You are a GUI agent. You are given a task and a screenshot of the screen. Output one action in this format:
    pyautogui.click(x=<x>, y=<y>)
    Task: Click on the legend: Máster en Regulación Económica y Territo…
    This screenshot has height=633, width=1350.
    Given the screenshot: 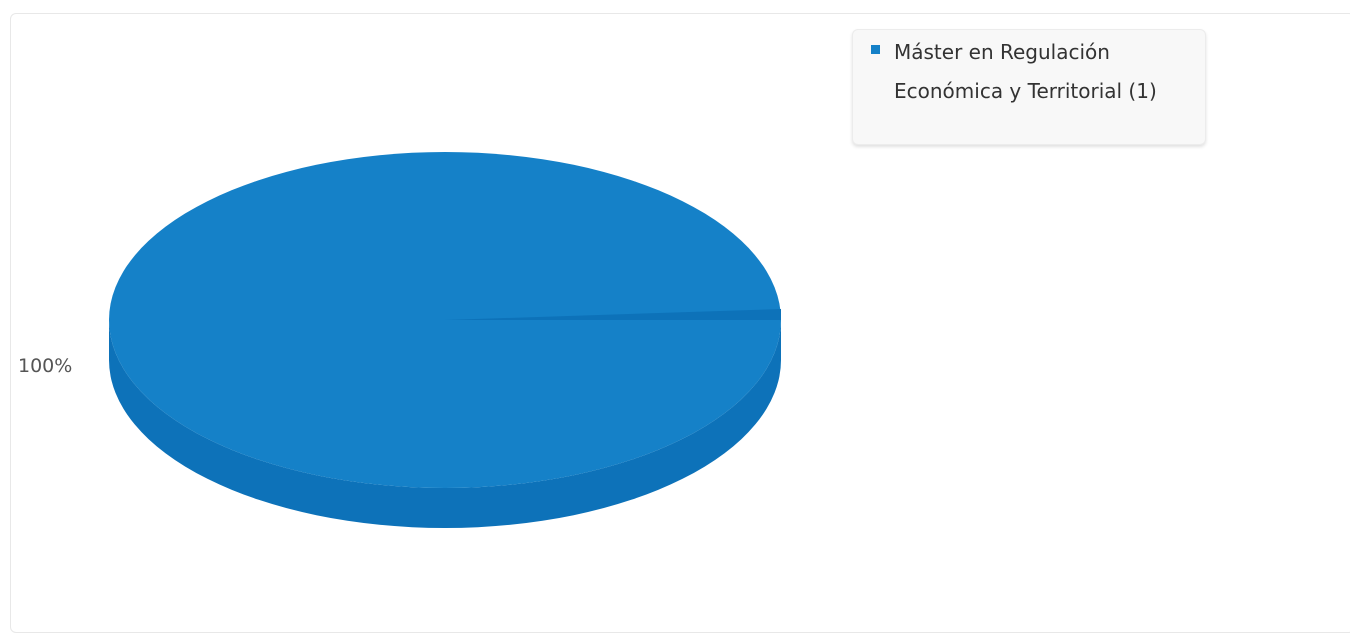 What is the action you would take?
    pyautogui.click(x=1029, y=87)
    